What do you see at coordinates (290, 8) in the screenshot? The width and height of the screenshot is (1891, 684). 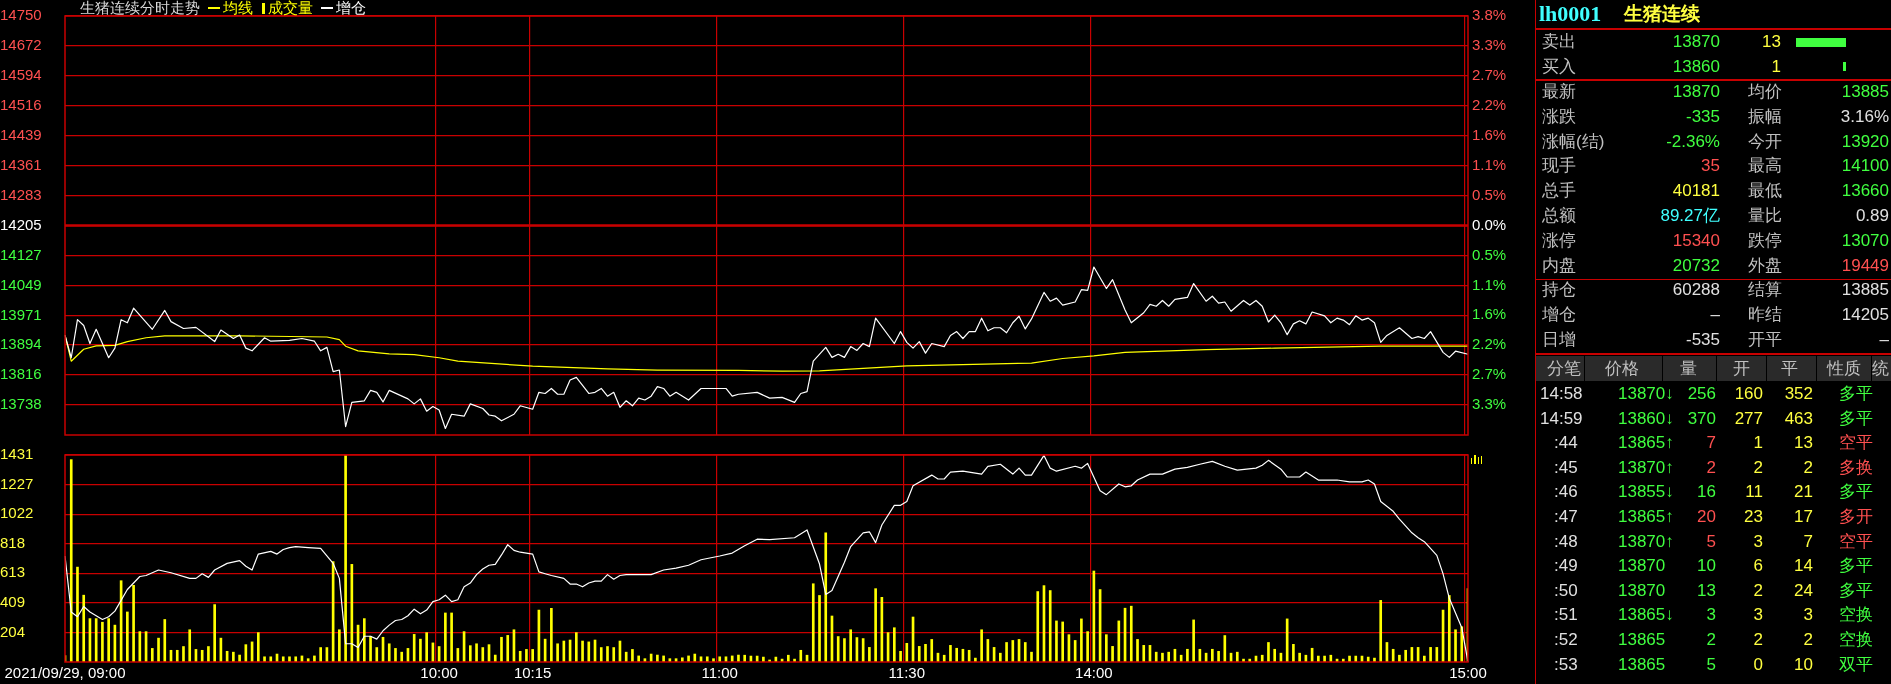 I see `legend-label: 成交量` at bounding box center [290, 8].